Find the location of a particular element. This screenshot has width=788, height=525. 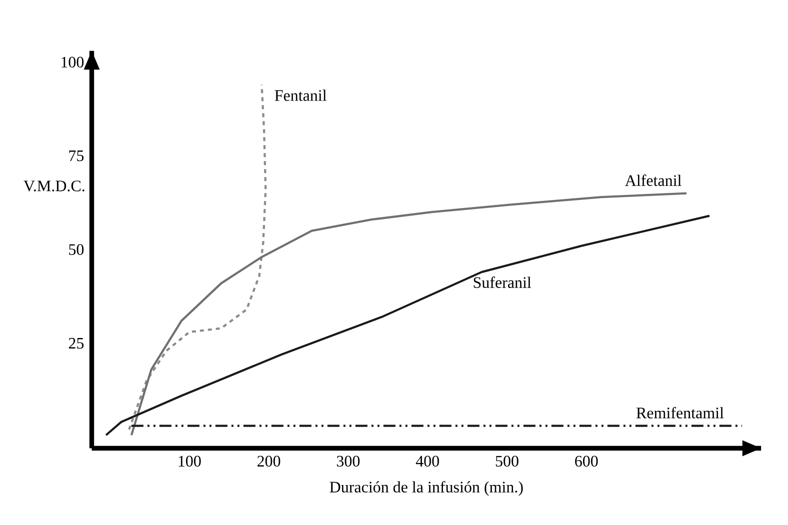

x-tick-label: 100 is located at coordinates (189, 461).